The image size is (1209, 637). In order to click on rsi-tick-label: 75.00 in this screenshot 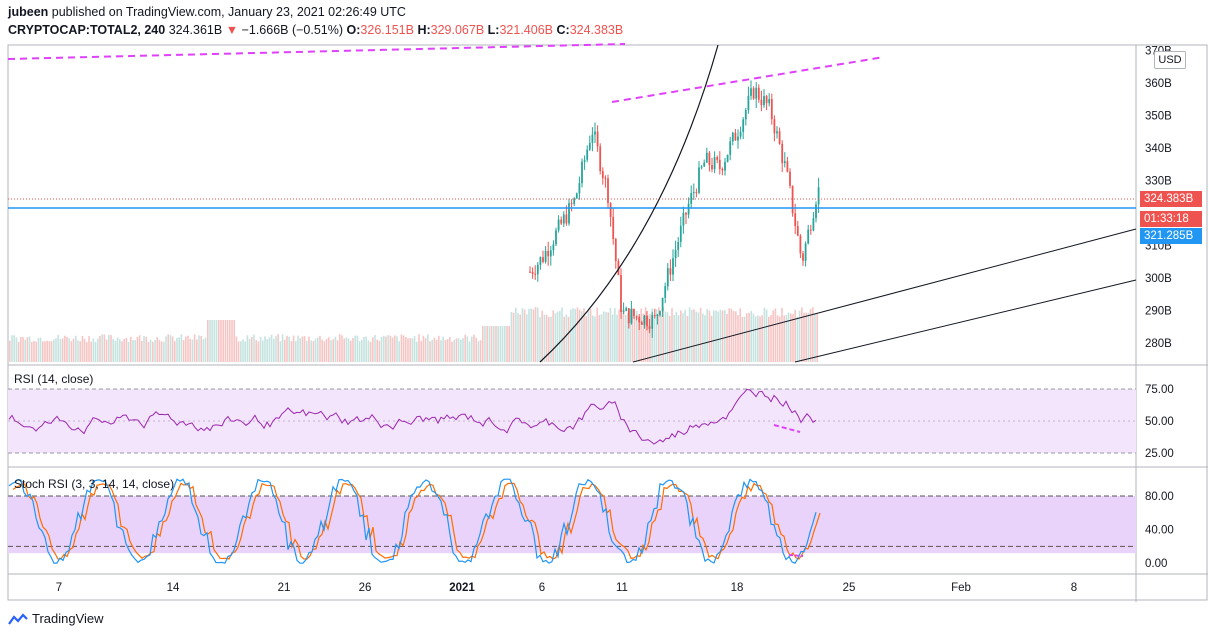, I will do `click(1159, 390)`.